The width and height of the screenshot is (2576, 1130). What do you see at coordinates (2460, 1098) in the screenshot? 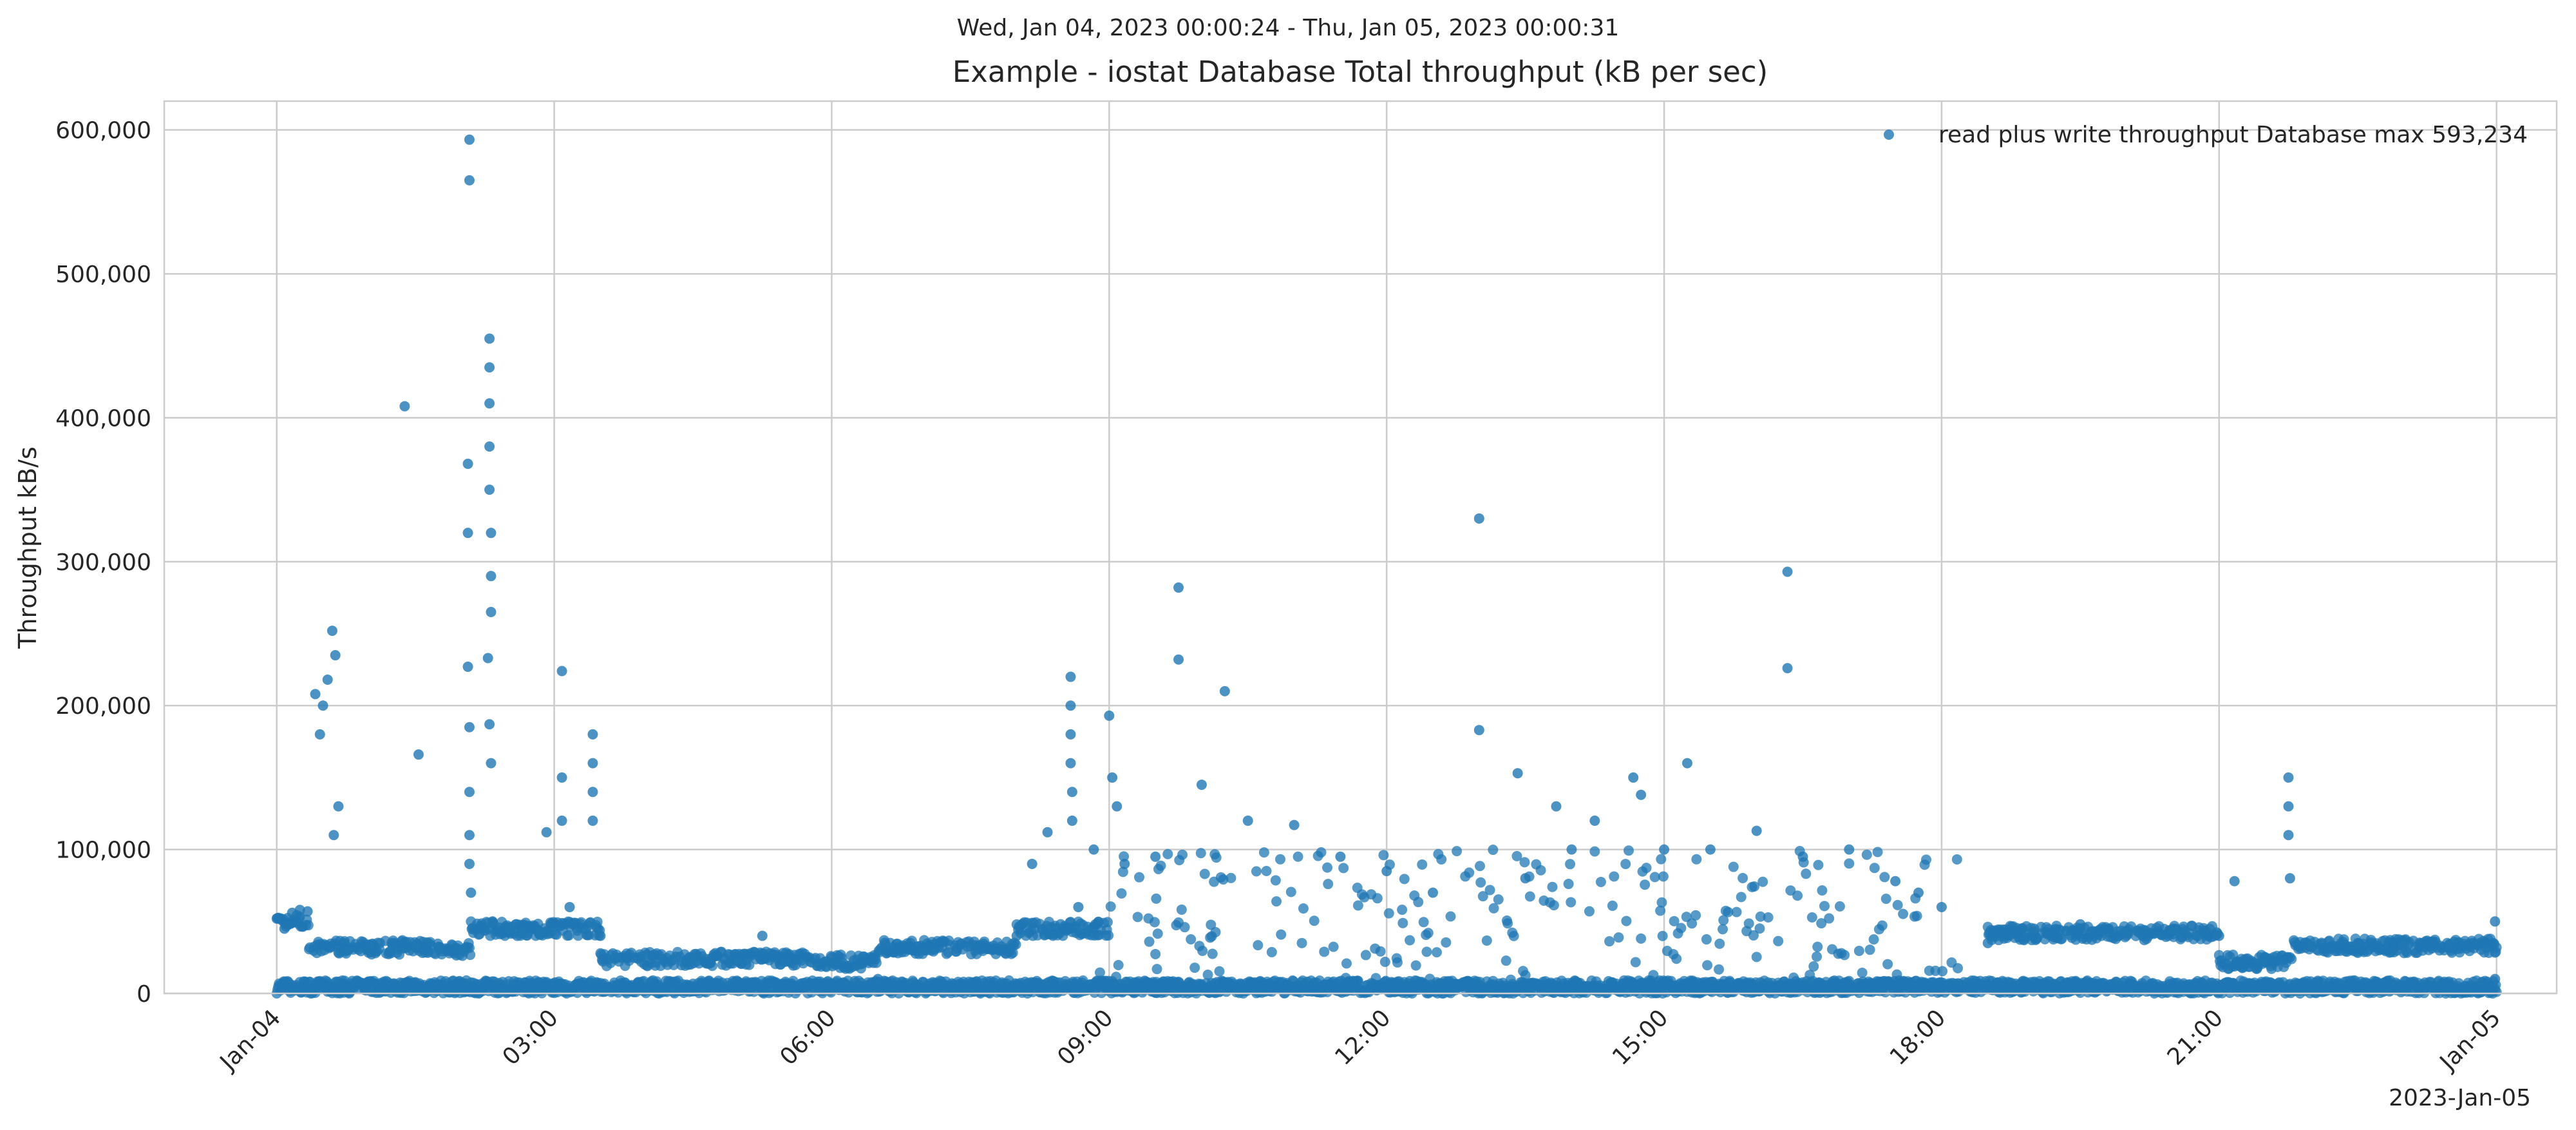
I see `x-offset-label: 2023-Jan-05` at bounding box center [2460, 1098].